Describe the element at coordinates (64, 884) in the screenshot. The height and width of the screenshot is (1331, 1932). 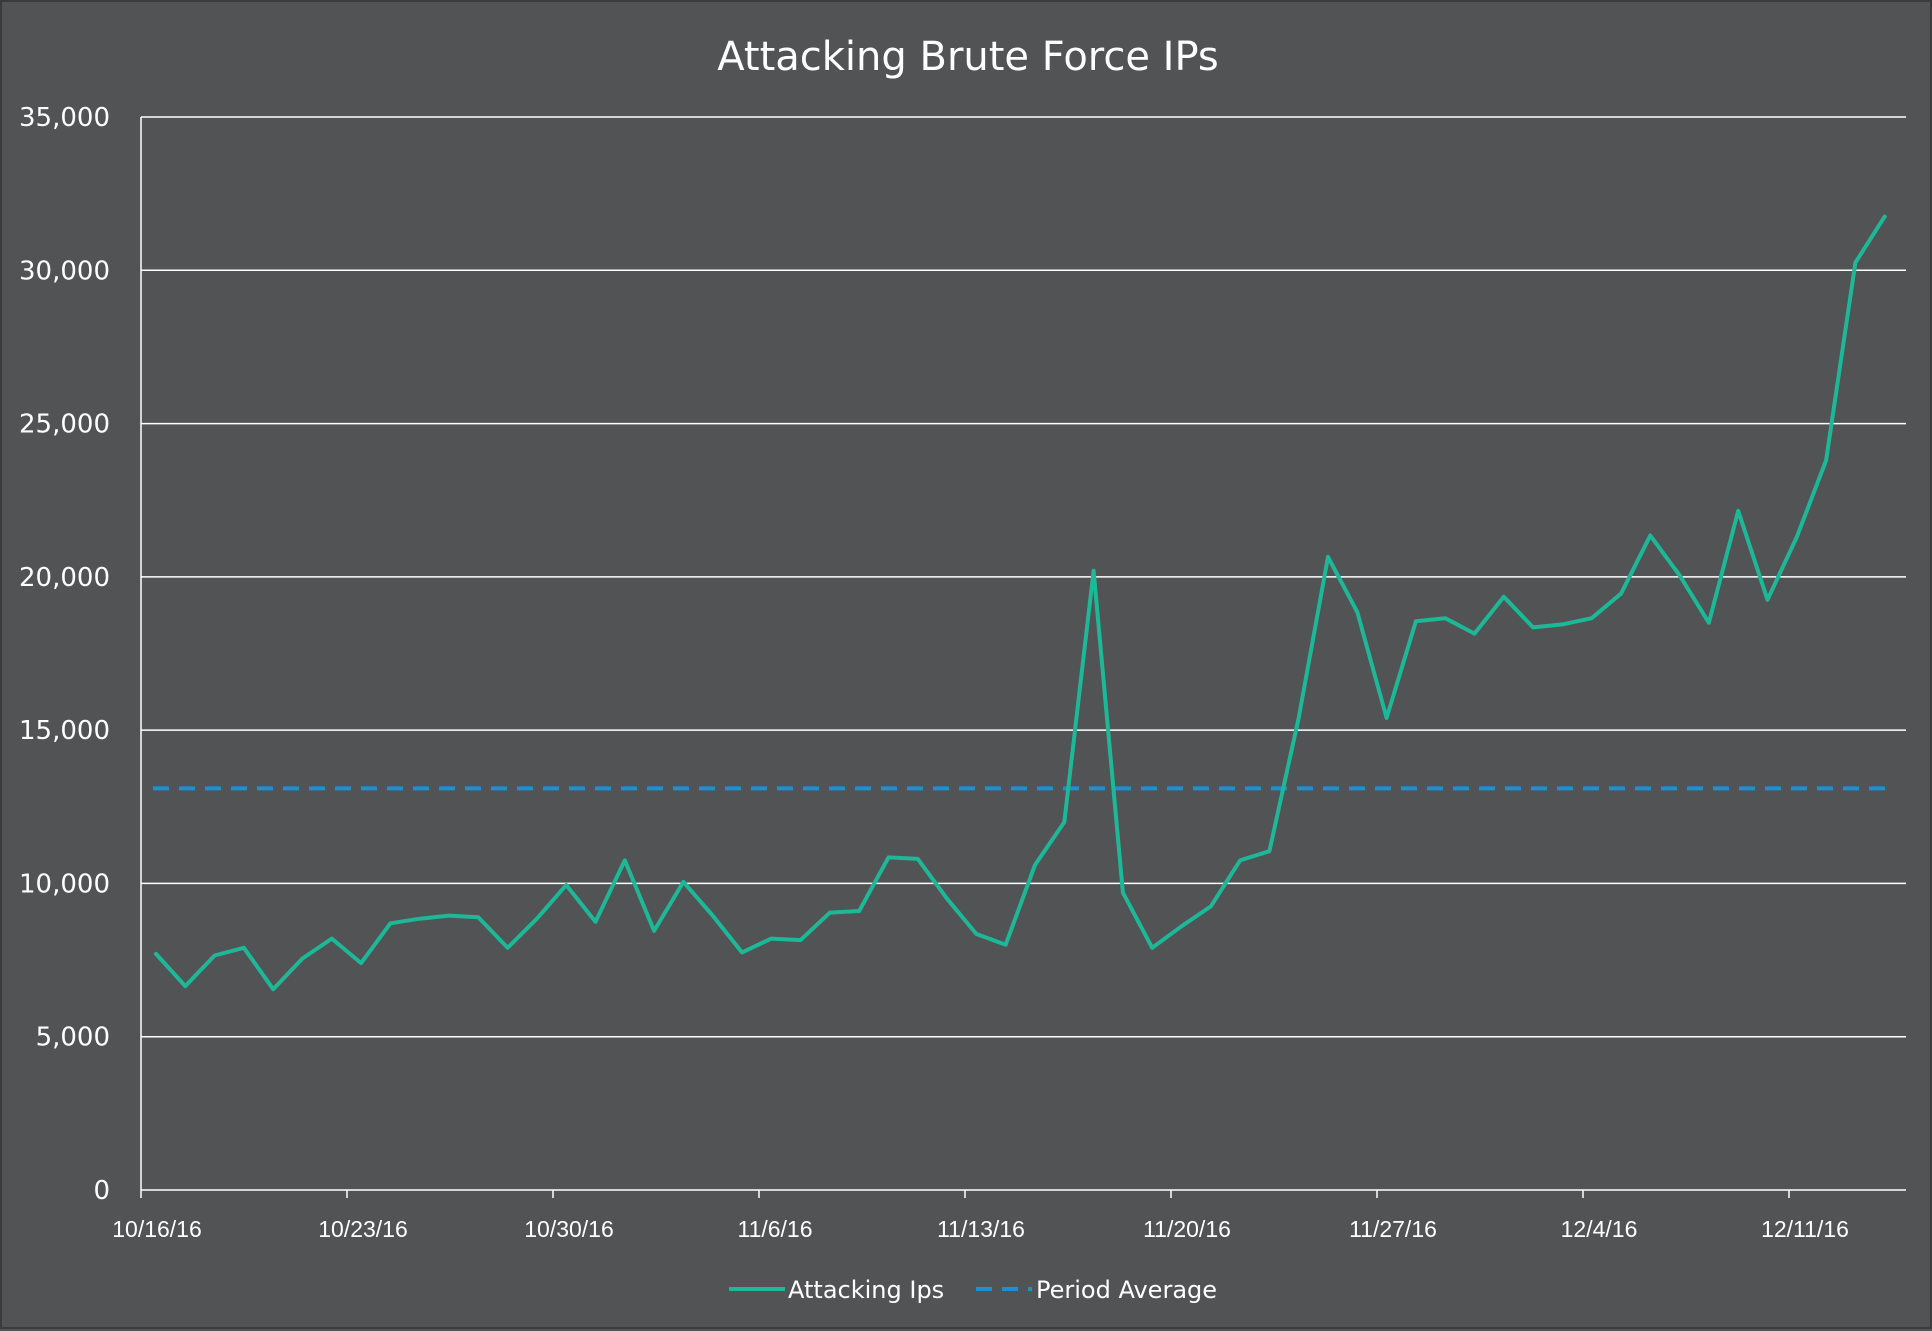
I see `y-tick-label-10000: 10,000` at that location.